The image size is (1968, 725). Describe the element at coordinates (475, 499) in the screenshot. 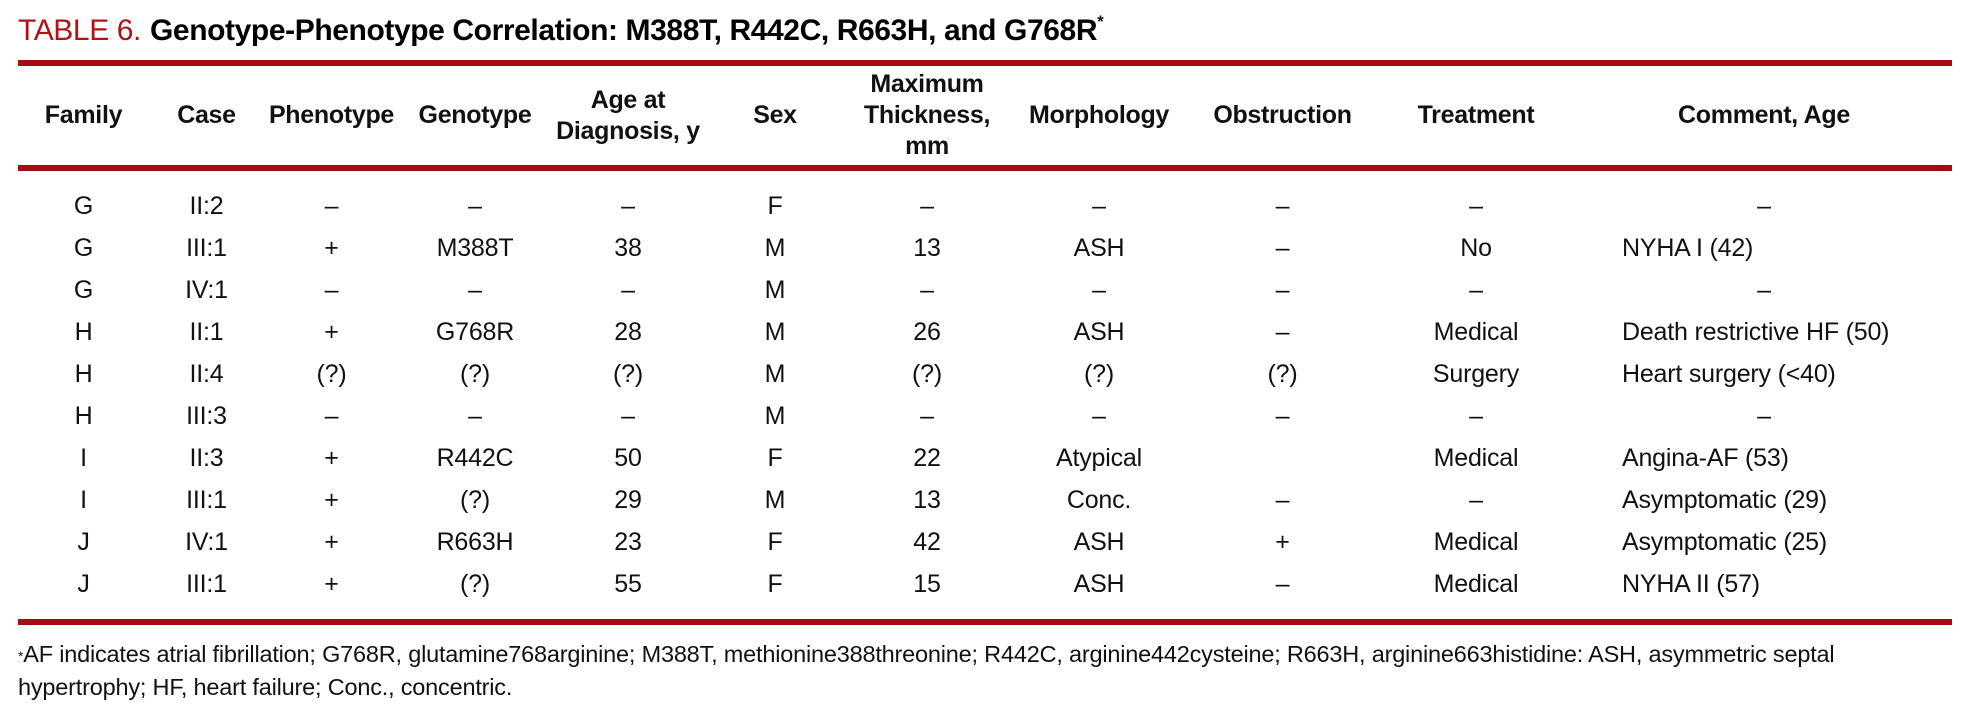

I see `cell-genotype: (?)` at that location.